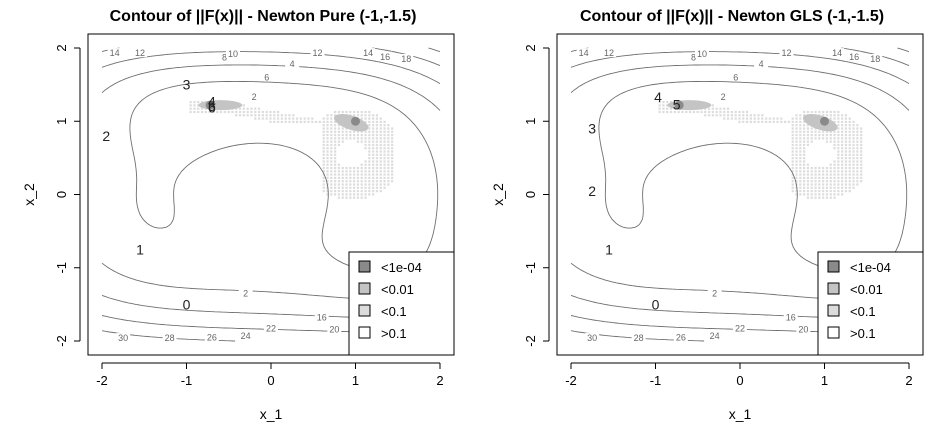  Describe the element at coordinates (740, 329) in the screenshot. I see `contour-label: 22` at that location.